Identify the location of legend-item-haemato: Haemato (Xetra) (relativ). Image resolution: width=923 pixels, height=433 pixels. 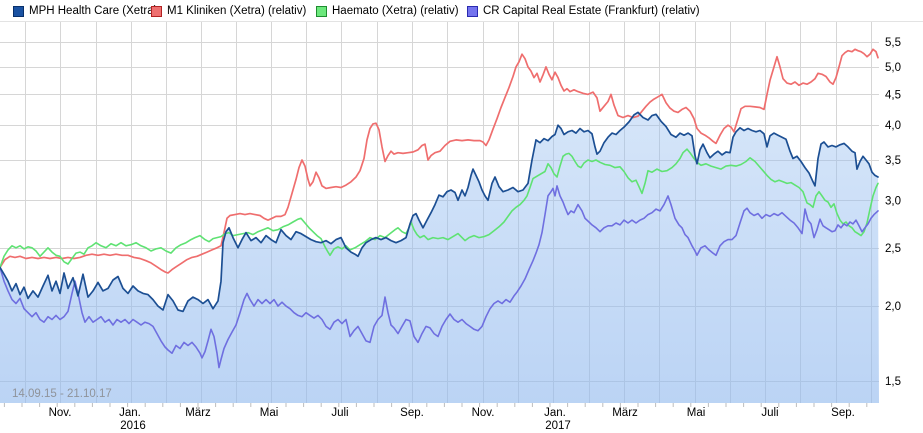
(387, 11).